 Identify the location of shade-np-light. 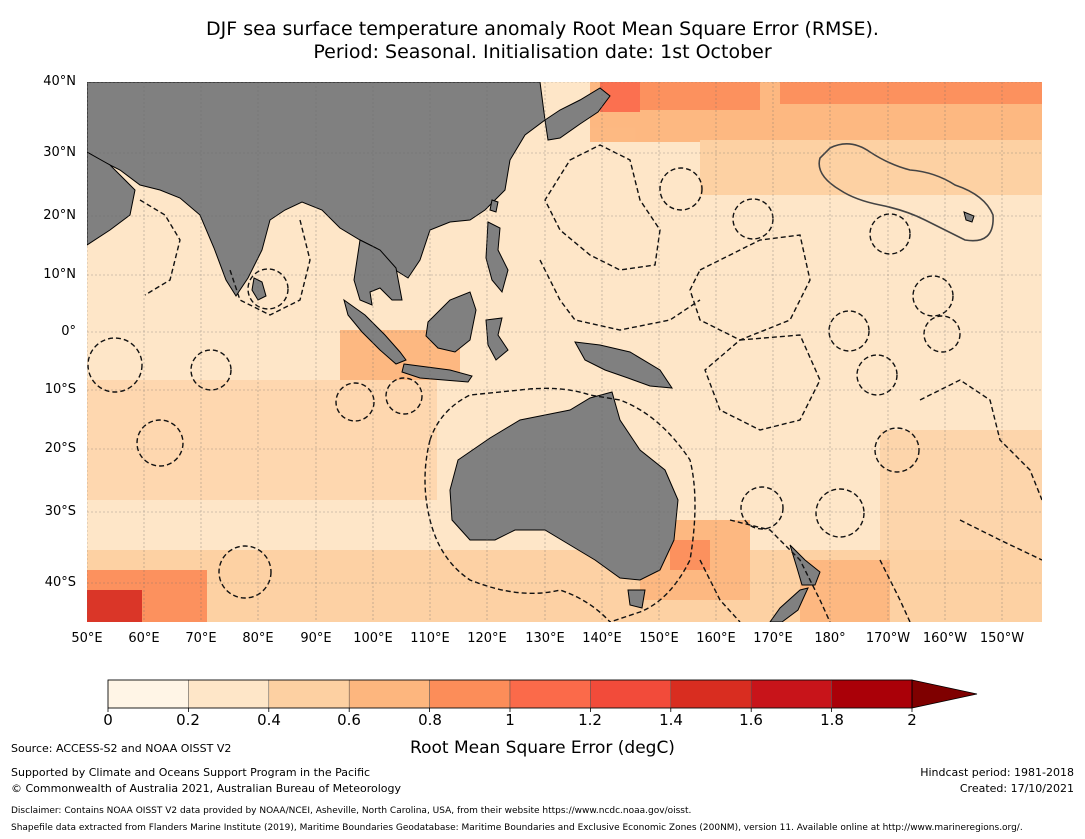
(871, 167).